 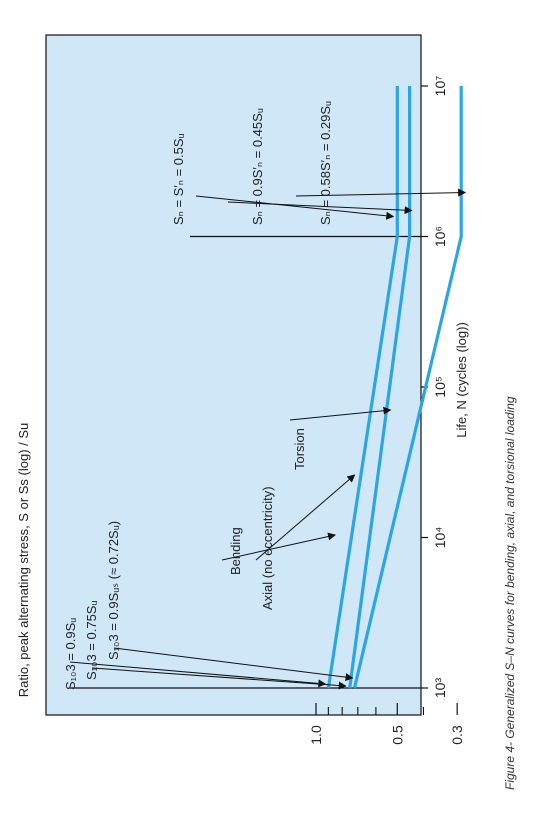 What do you see at coordinates (440, 236) in the screenshot?
I see `x-tick-label: 10⁶` at bounding box center [440, 236].